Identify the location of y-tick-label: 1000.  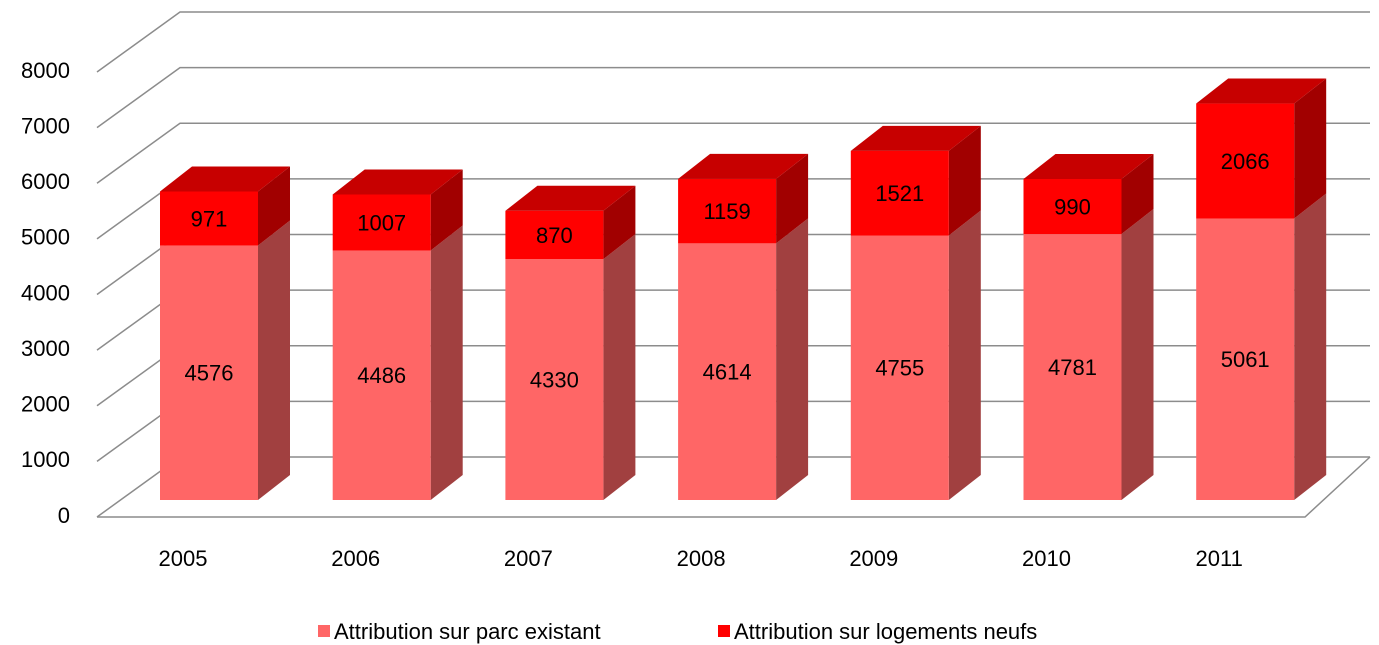
(45, 459).